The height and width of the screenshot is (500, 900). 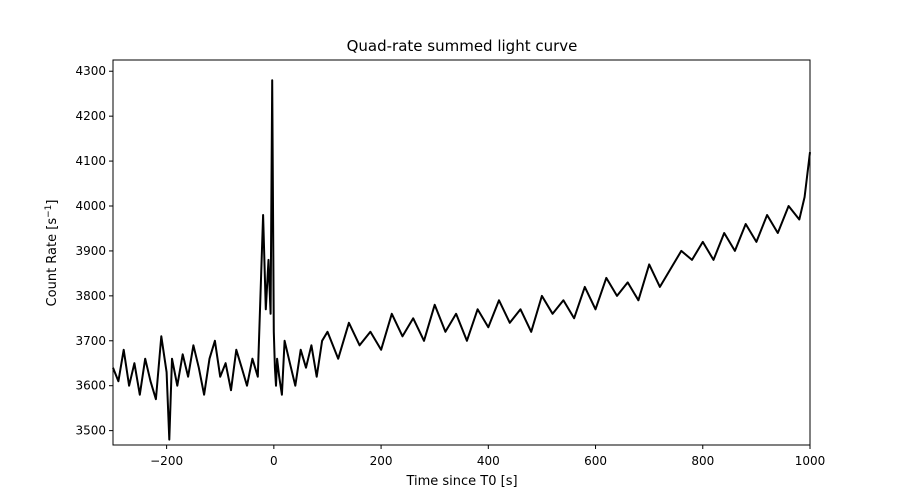 What do you see at coordinates (702, 461) in the screenshot?
I see `x-tick-label: 800` at bounding box center [702, 461].